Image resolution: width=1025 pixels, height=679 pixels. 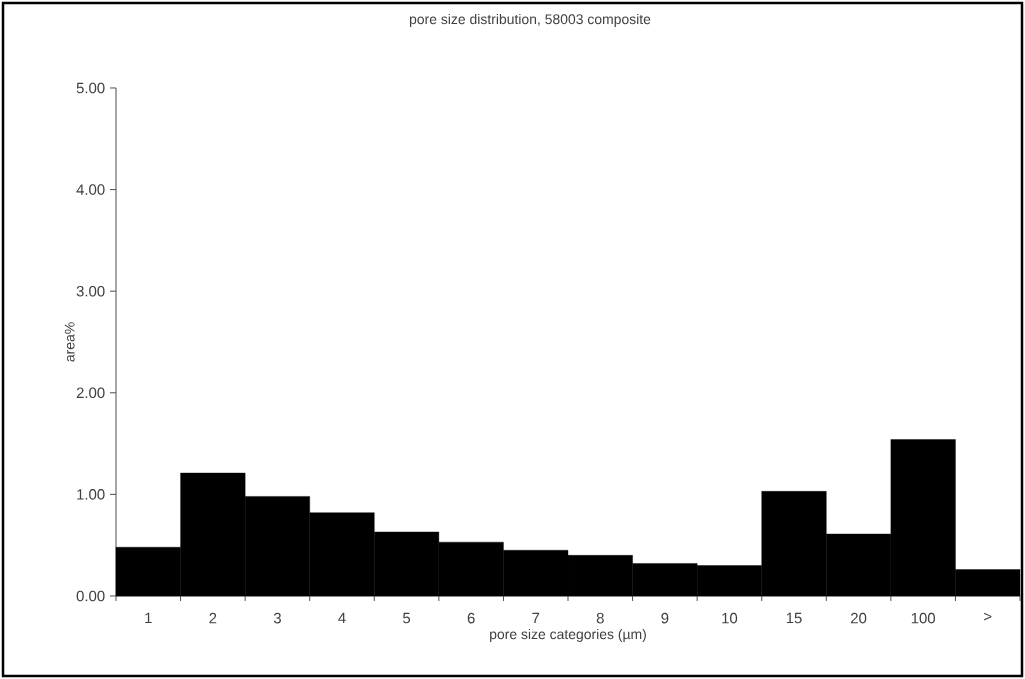 What do you see at coordinates (568, 635) in the screenshot?
I see `x-axis-title: pore size categories (µm)` at bounding box center [568, 635].